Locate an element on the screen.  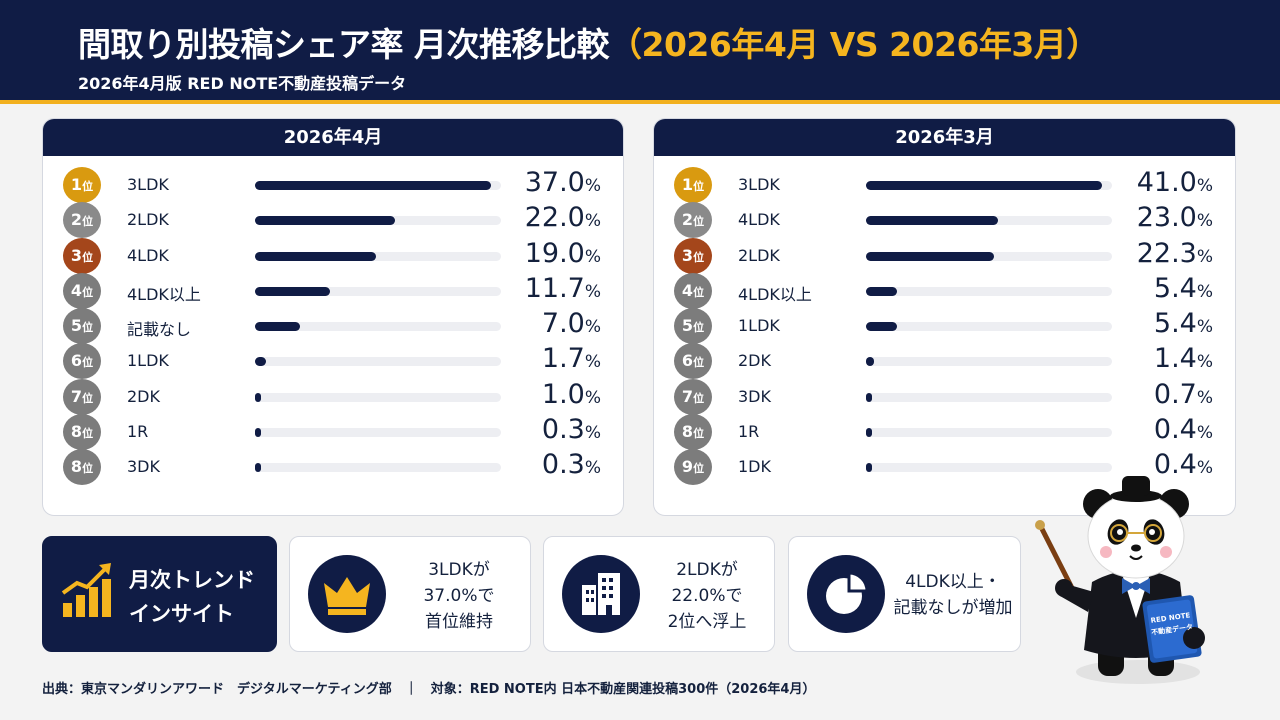
chart-row: 4位 4LDK以上 11.7% is located at coordinates (333, 290).